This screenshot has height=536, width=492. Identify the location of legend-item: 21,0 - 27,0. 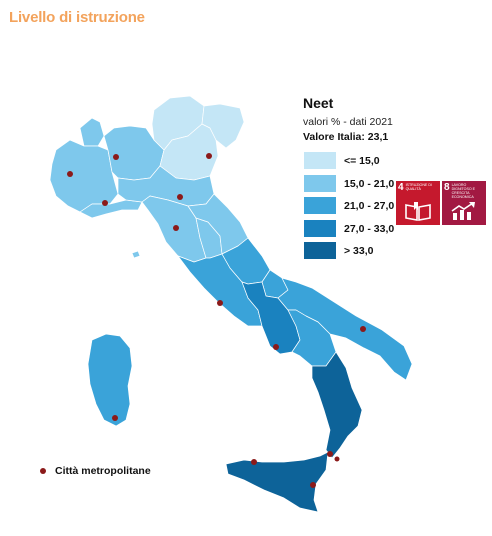
(349, 205).